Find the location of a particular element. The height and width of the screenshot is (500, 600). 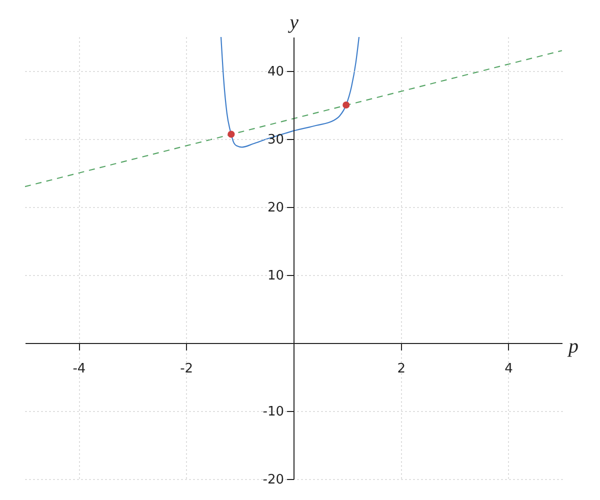

x-tick-label: 4 is located at coordinates (508, 369).